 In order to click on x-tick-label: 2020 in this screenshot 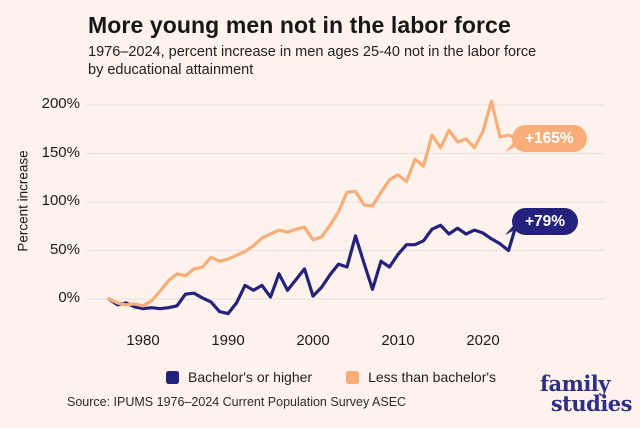, I will do `click(483, 340)`.